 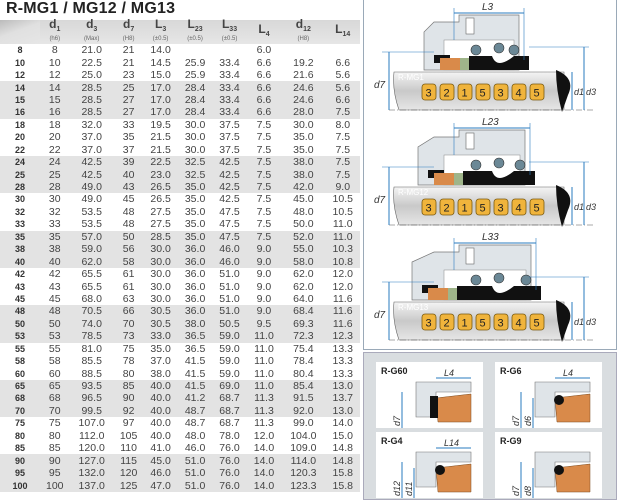 I want to click on table-cell: 24.6, so click(x=303, y=100).